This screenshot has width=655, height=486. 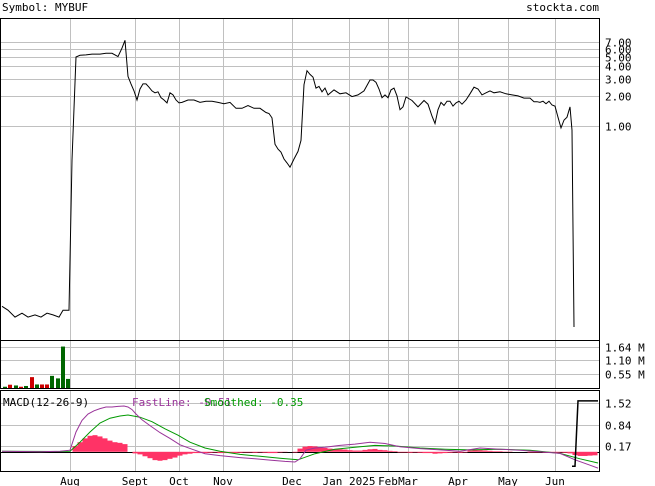 I want to click on symbol-label: Symbol: MYBUF, so click(x=45, y=7).